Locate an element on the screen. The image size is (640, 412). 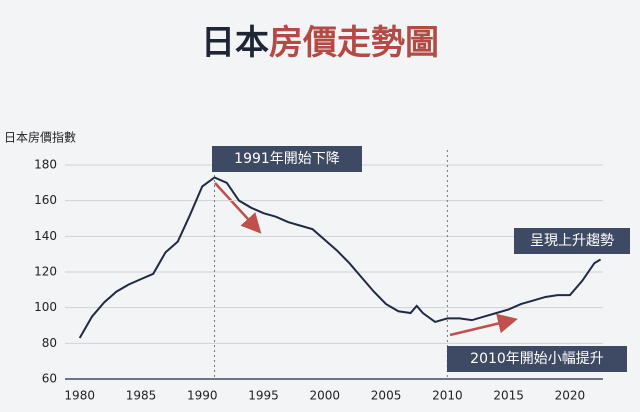
annotation: 呈現上升趨勢 is located at coordinates (572, 241).